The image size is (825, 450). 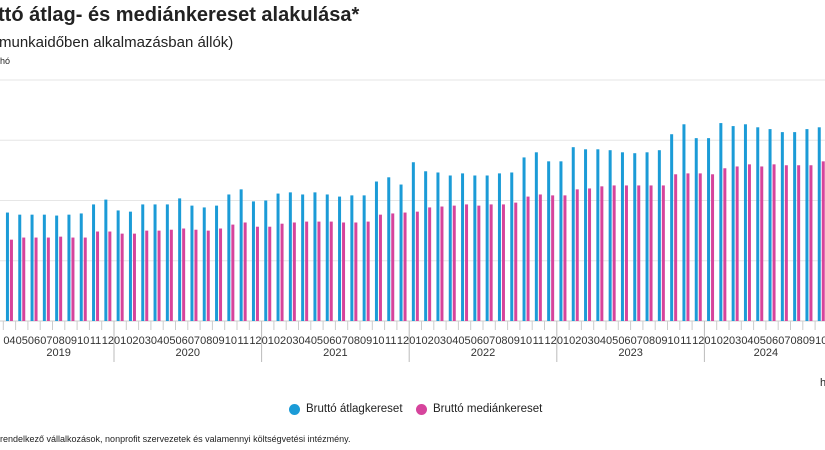 I want to click on year-label: 2019, so click(x=58, y=353).